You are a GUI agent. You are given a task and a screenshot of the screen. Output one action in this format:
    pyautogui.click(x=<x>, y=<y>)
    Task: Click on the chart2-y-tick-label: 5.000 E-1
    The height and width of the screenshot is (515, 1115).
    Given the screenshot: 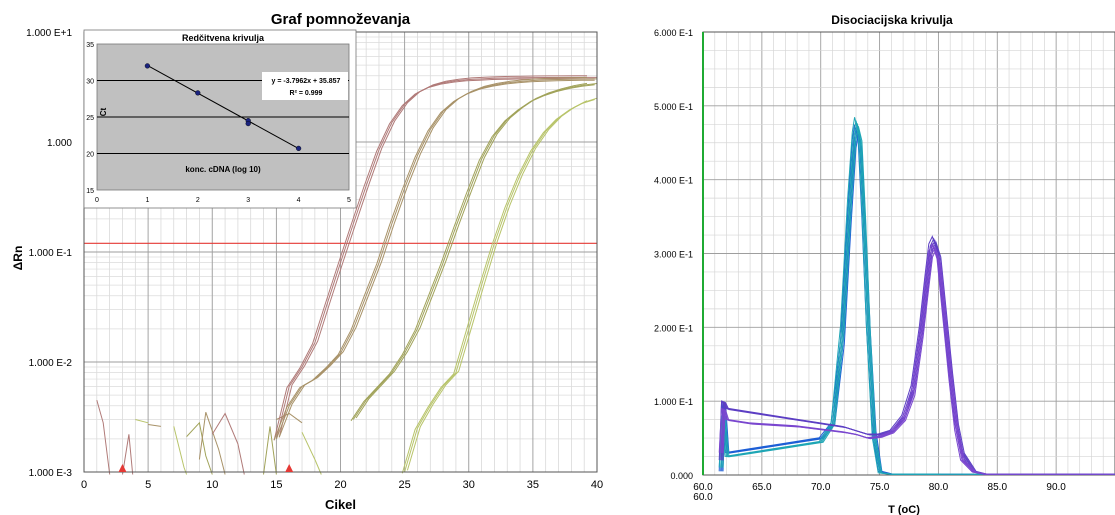 What is the action you would take?
    pyautogui.click(x=673, y=107)
    